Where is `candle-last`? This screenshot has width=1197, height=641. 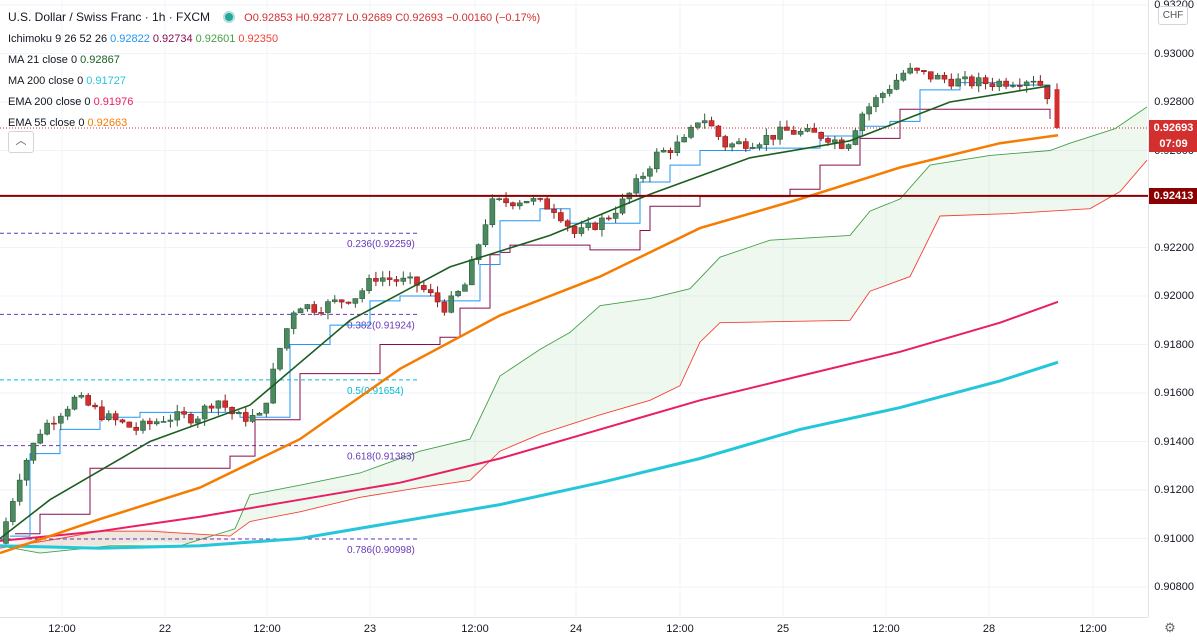 candle-last is located at coordinates (1057, 108).